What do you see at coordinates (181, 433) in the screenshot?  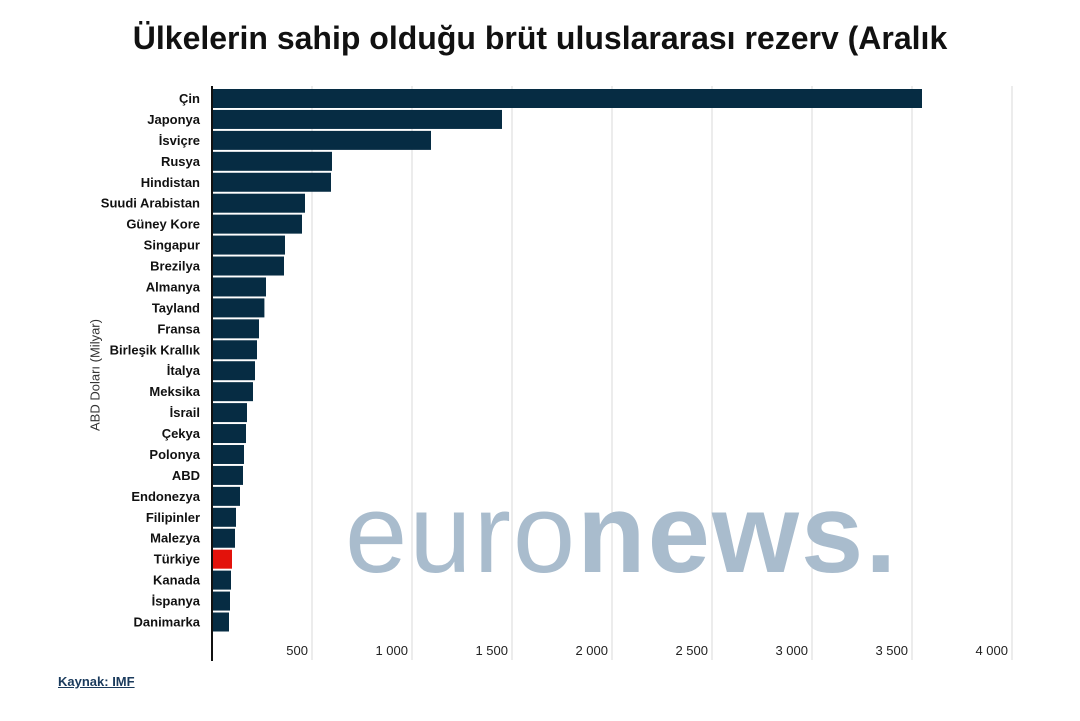 I see `category-label: Çekya` at bounding box center [181, 433].